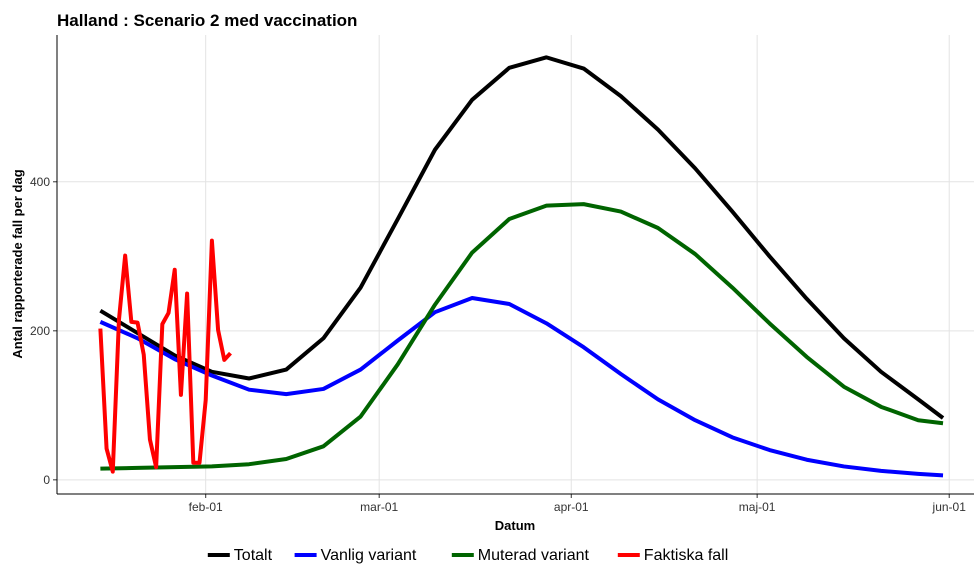  Describe the element at coordinates (40, 182) in the screenshot. I see `y-tick-label: 400` at that location.